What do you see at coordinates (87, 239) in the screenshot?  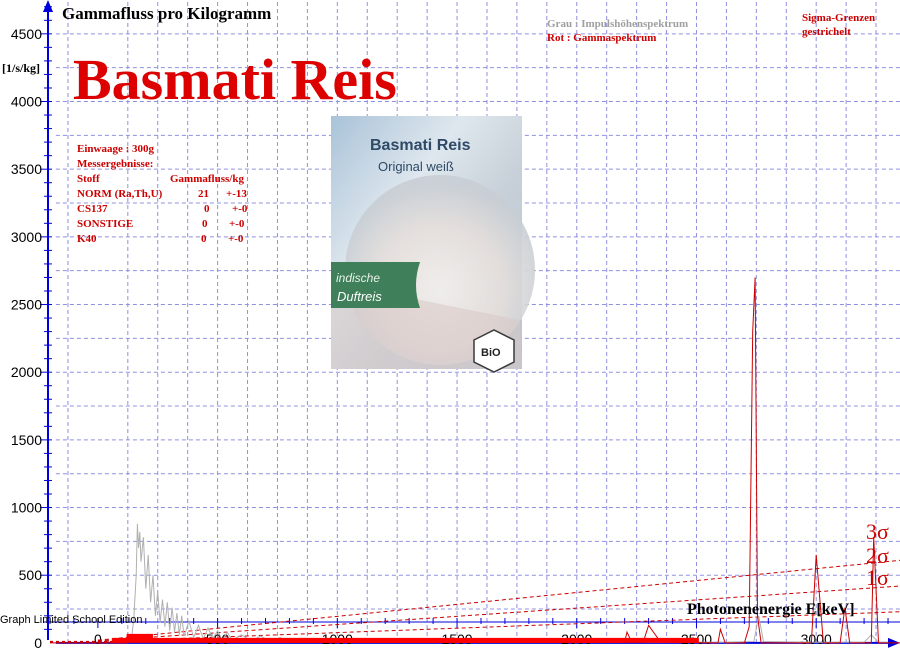 I see `info-row-name: K40` at bounding box center [87, 239].